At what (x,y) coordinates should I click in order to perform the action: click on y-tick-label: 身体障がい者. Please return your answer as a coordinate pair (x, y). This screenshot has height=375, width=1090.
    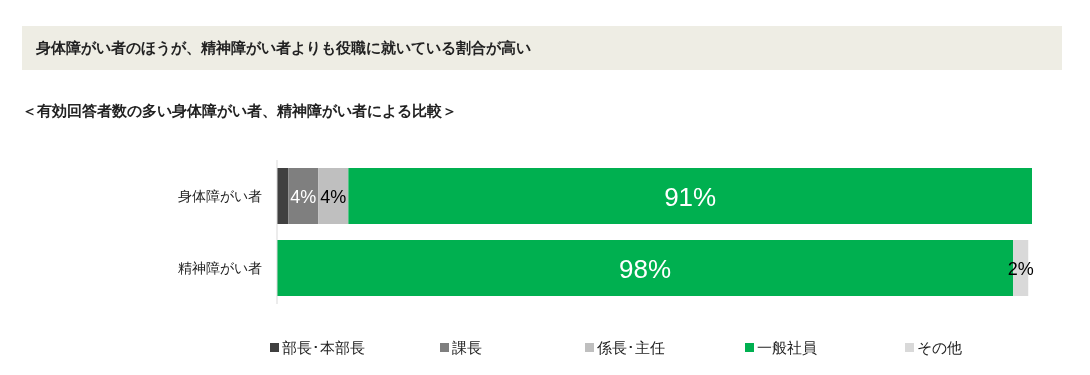
    Looking at the image, I should click on (220, 196).